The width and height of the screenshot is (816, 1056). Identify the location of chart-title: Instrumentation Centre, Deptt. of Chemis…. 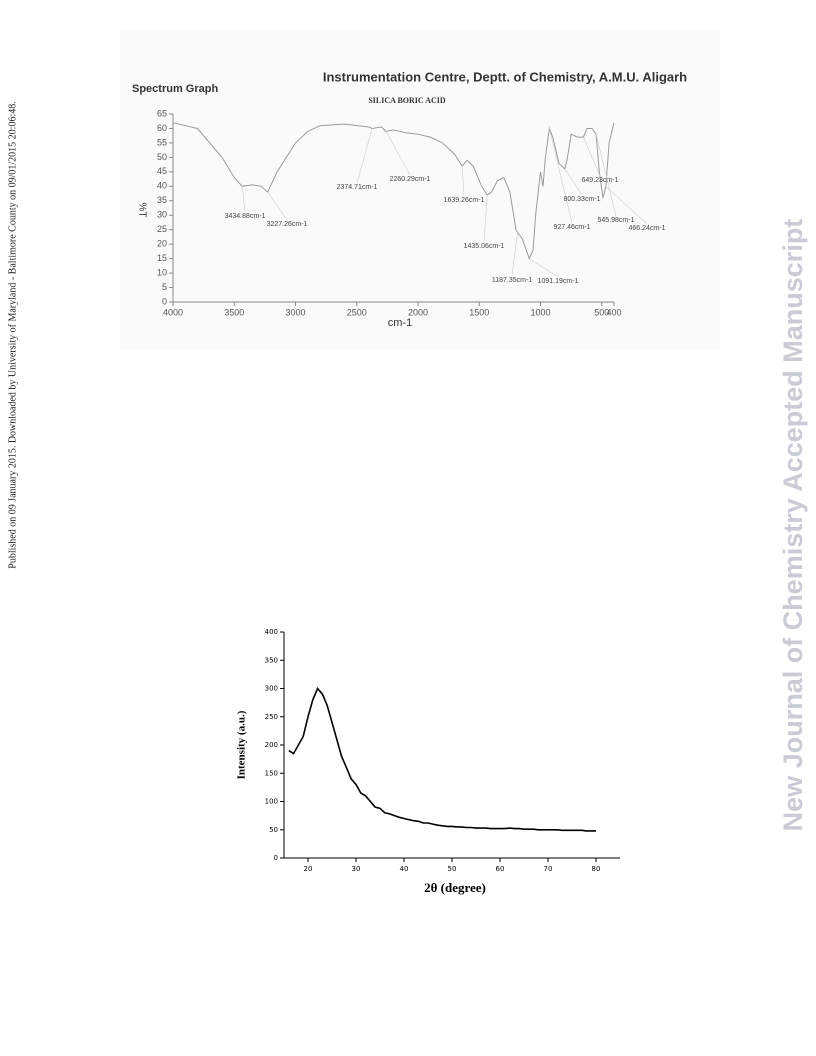
(505, 76).